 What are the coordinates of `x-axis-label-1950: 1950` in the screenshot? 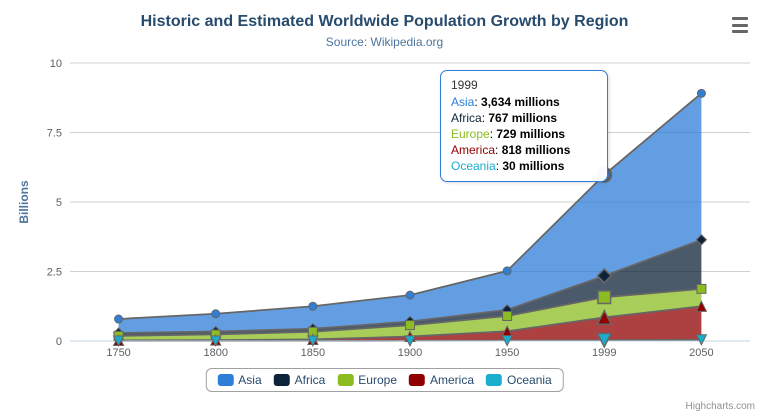 It's located at (507, 353).